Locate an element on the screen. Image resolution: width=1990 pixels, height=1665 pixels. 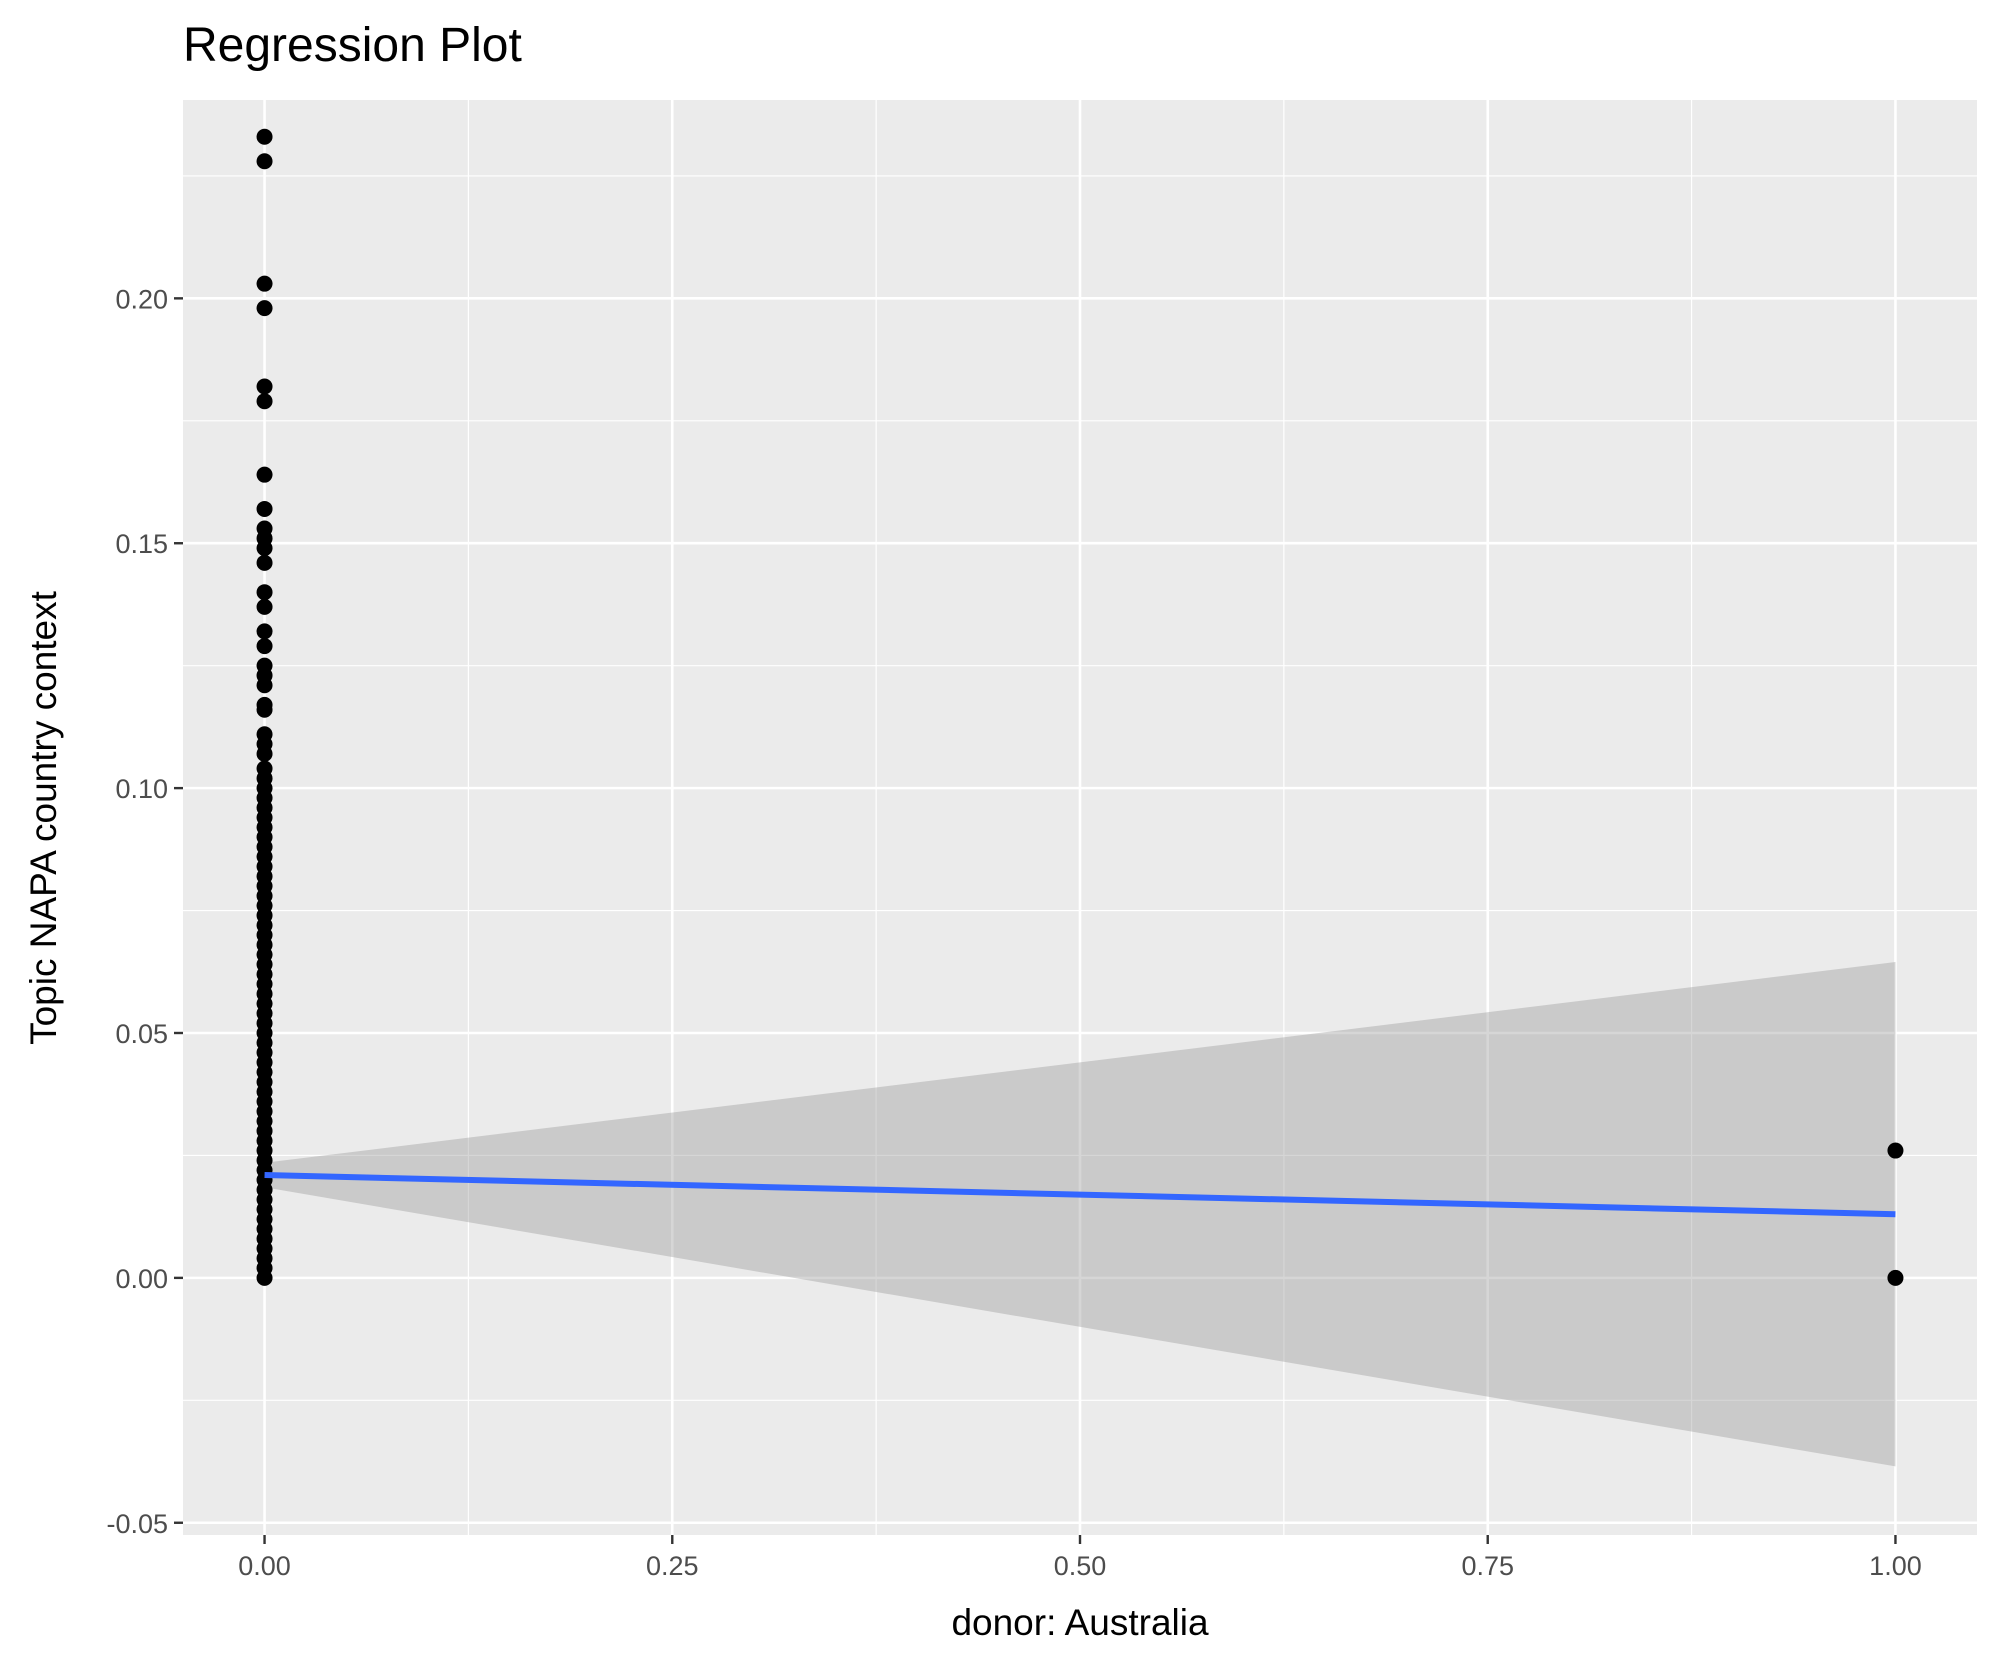
regression-fit-line is located at coordinates (1080, 1195).